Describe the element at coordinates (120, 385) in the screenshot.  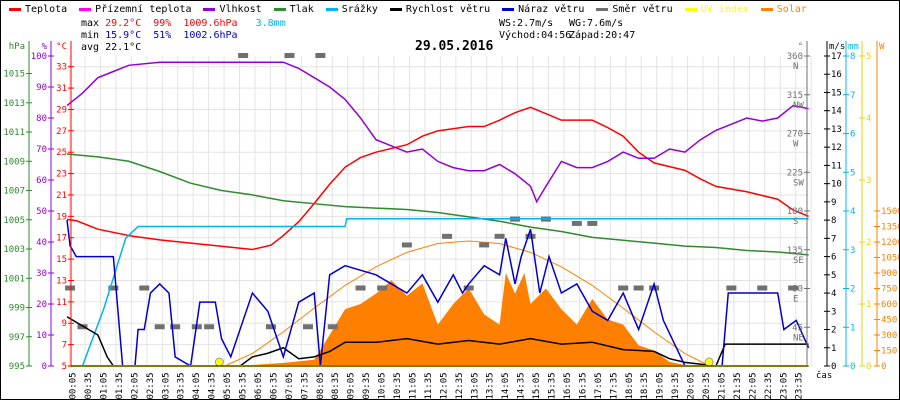
I see `x-tick-label: 01:35` at that location.